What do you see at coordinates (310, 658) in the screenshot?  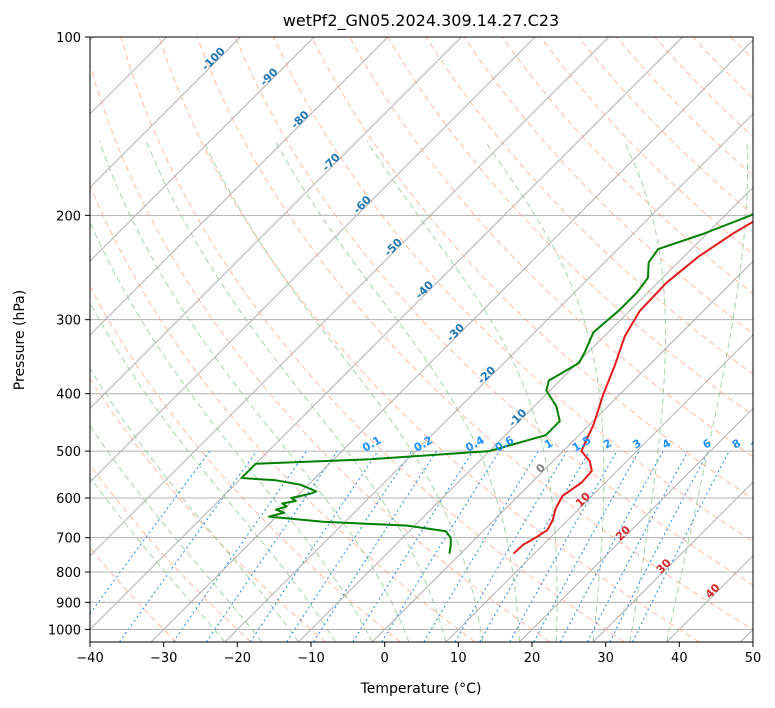 I see `x-tick-label: −10` at bounding box center [310, 658].